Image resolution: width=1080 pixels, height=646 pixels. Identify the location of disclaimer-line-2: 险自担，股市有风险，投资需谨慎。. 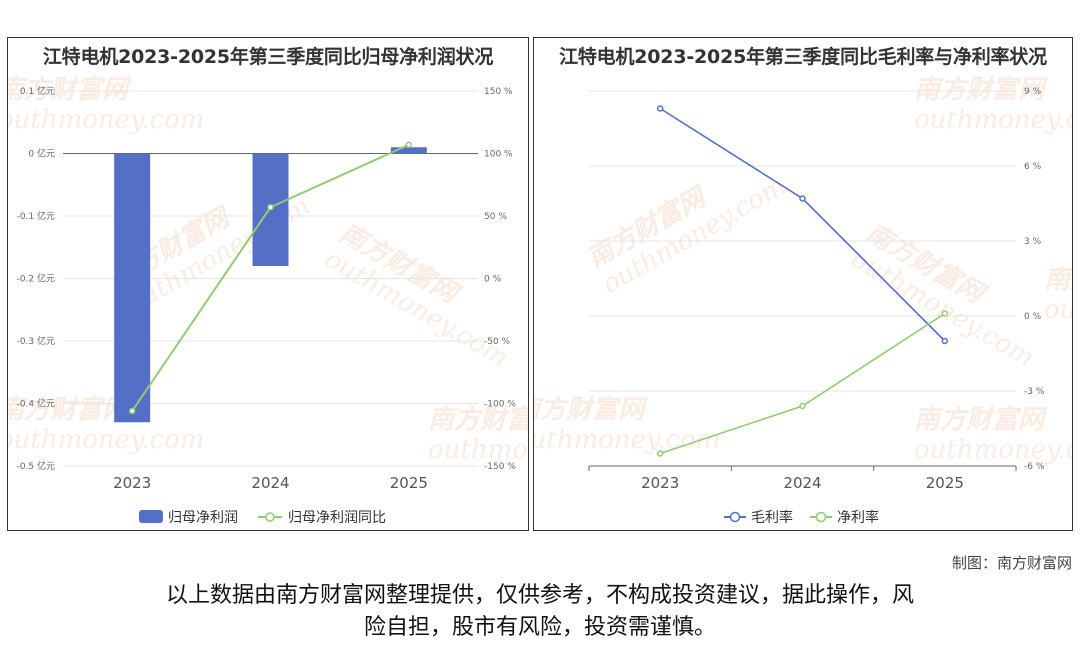
(539, 627).